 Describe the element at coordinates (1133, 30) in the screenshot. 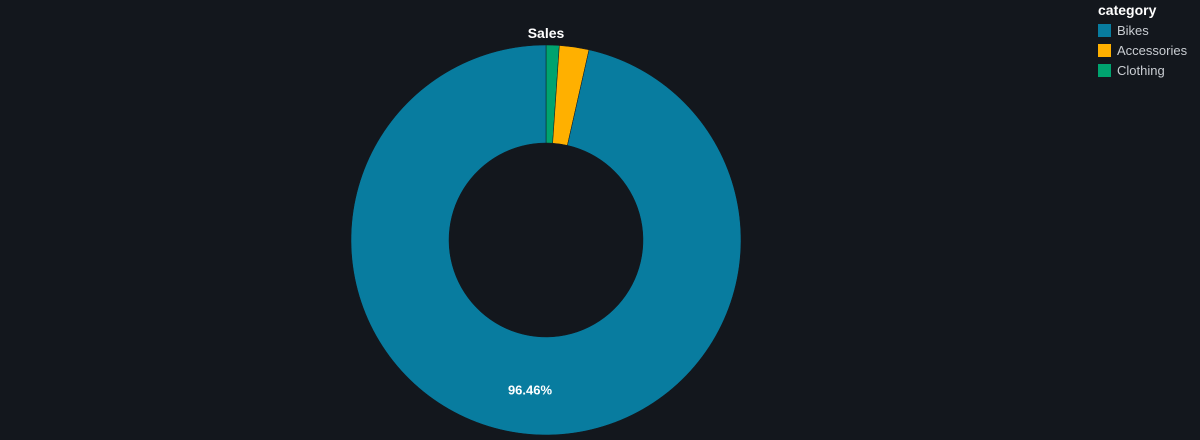

I see `legend-label-bikes: Bikes` at that location.